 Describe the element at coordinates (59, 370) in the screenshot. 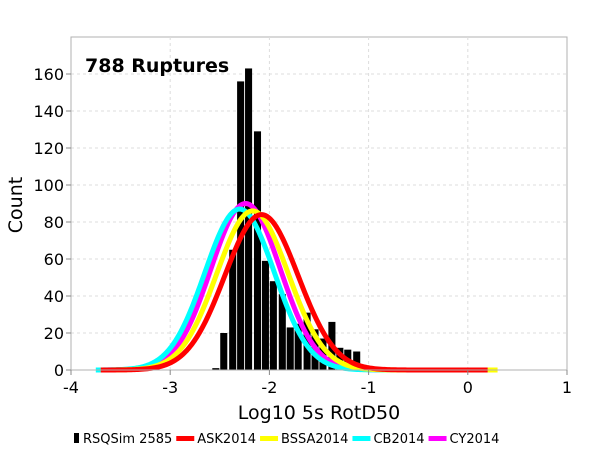

I see `y-tick-label: 0` at that location.